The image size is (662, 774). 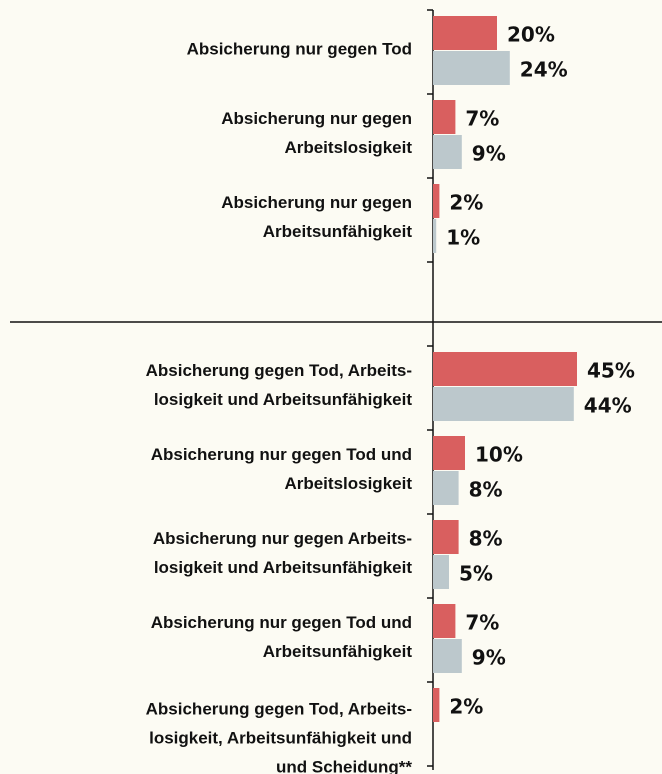 I want to click on value-label: 20%, so click(x=531, y=35).